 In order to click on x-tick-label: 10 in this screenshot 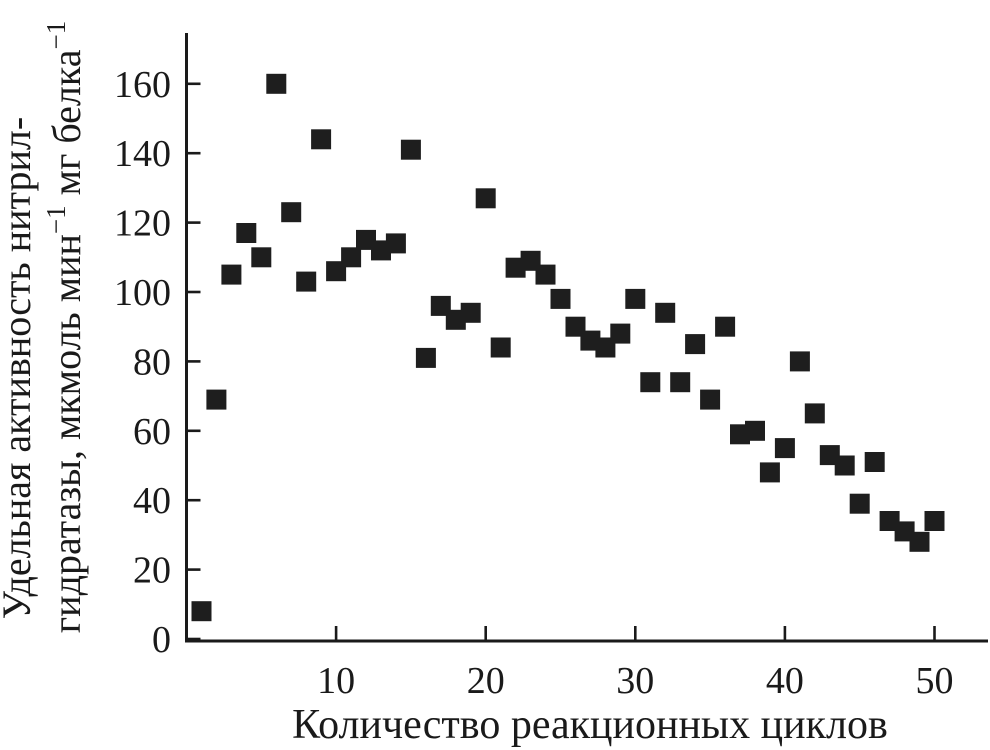, I will do `click(336, 681)`.